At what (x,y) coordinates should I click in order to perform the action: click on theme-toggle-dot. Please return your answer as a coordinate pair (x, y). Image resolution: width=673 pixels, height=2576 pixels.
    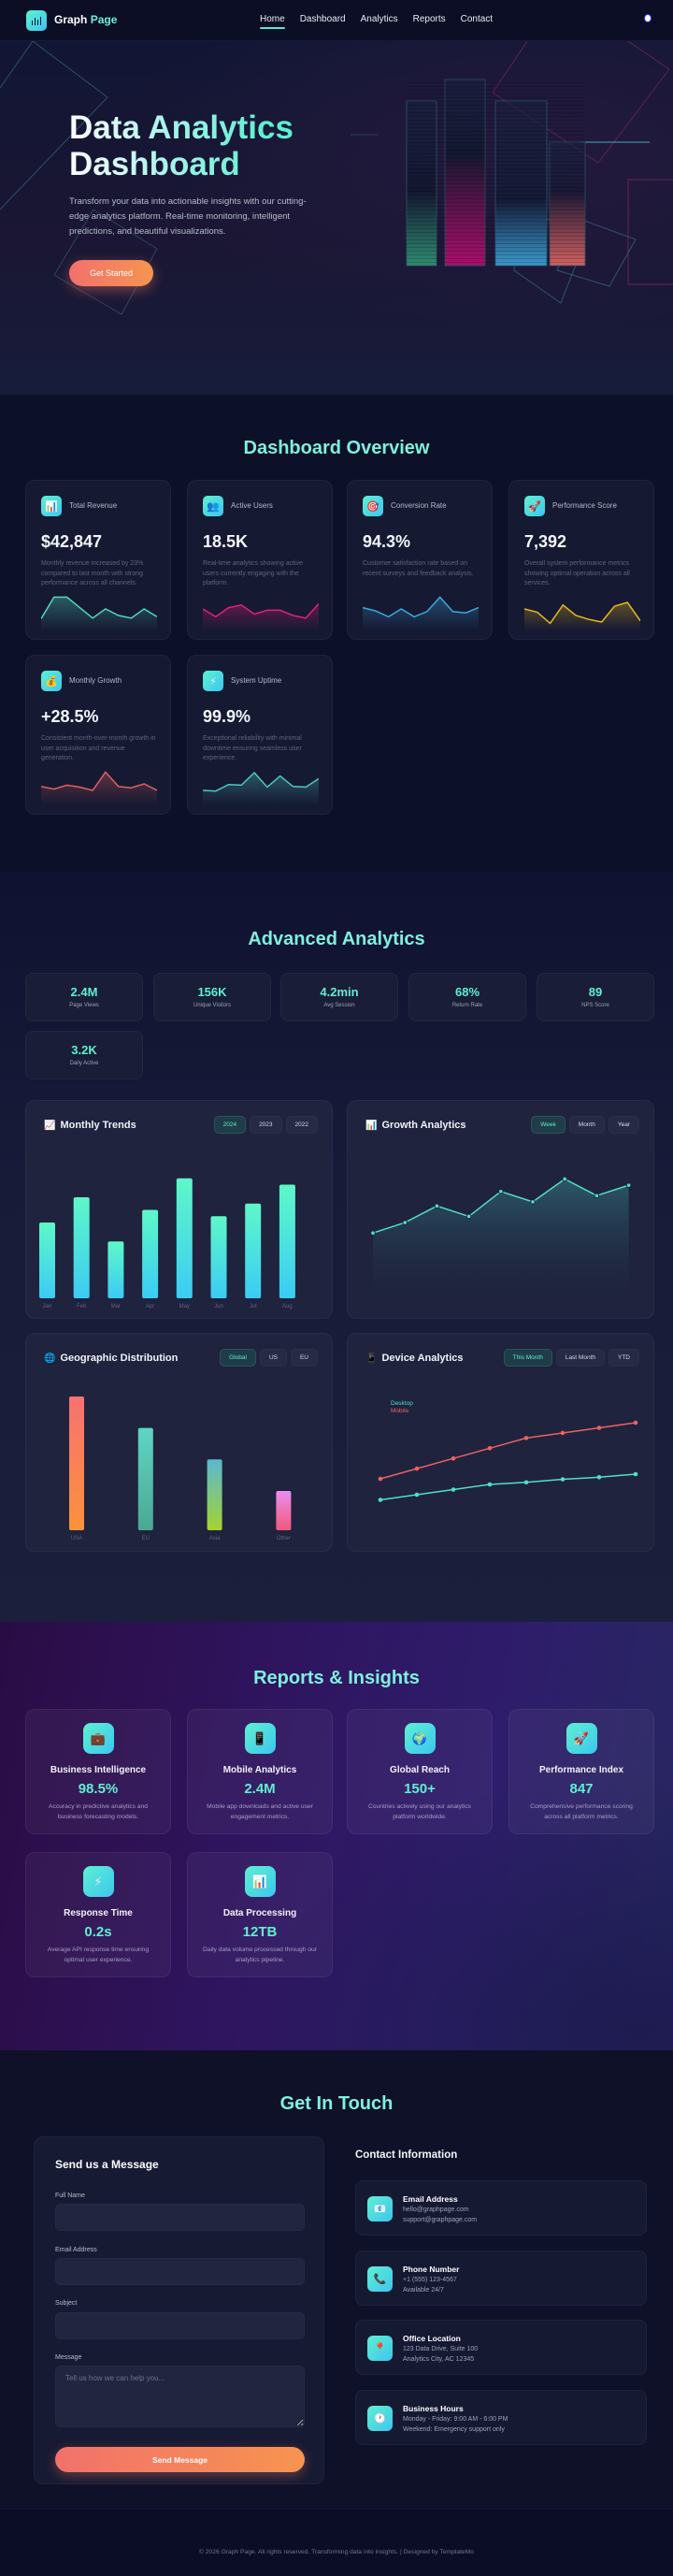
    Looking at the image, I should click on (648, 18).